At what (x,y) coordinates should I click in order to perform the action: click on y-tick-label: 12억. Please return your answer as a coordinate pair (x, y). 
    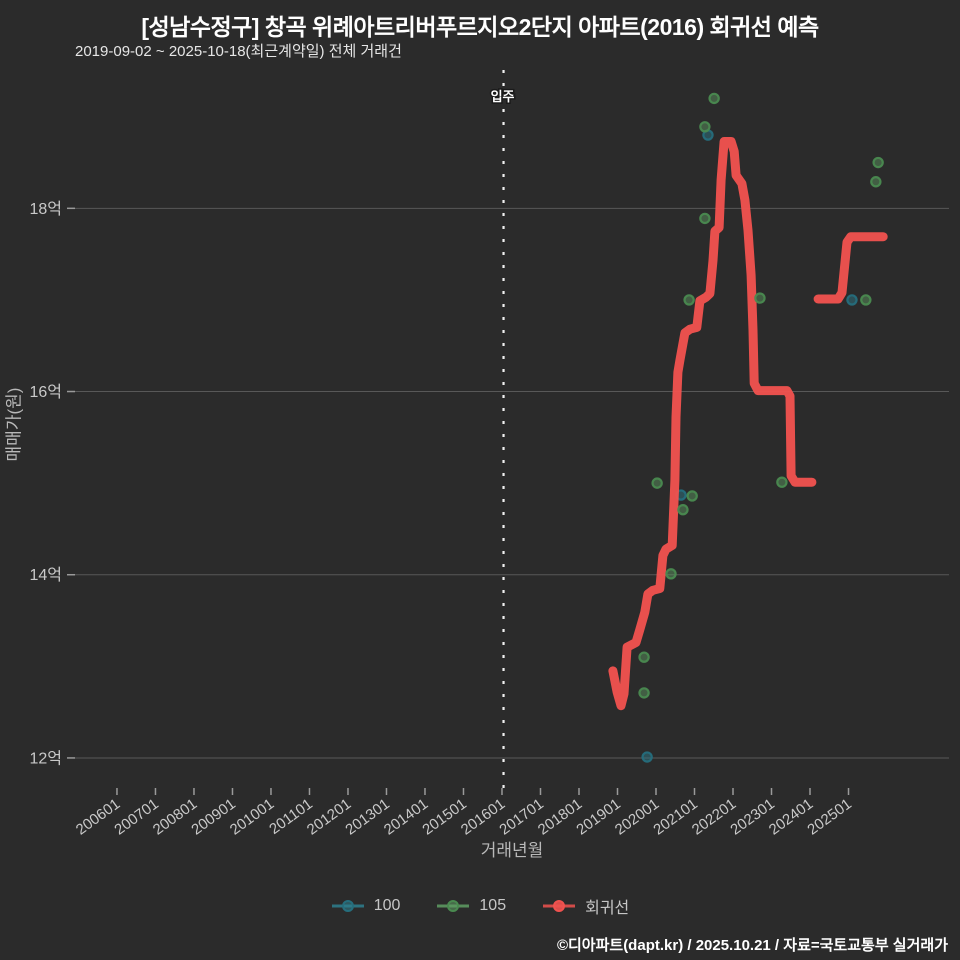
    Looking at the image, I should click on (45, 758).